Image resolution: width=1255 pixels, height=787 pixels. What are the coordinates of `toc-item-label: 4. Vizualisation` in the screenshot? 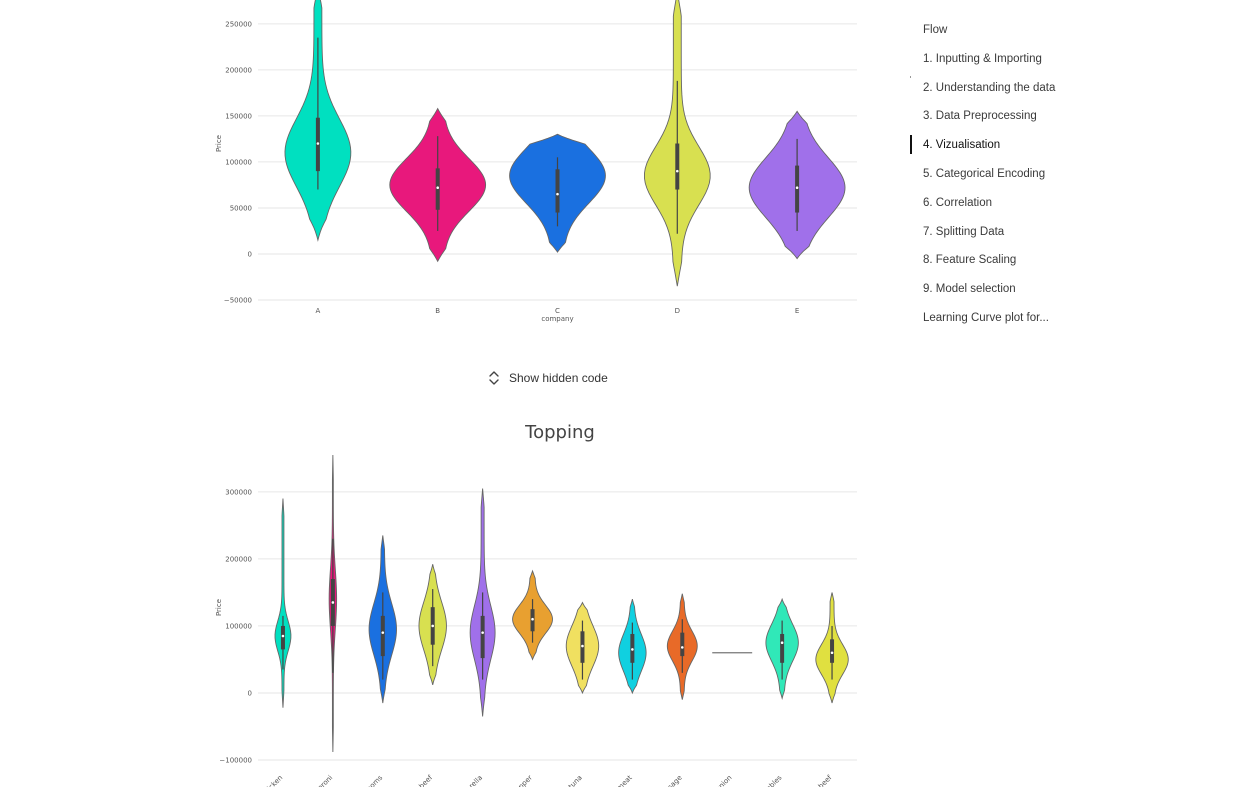 It's located at (962, 145).